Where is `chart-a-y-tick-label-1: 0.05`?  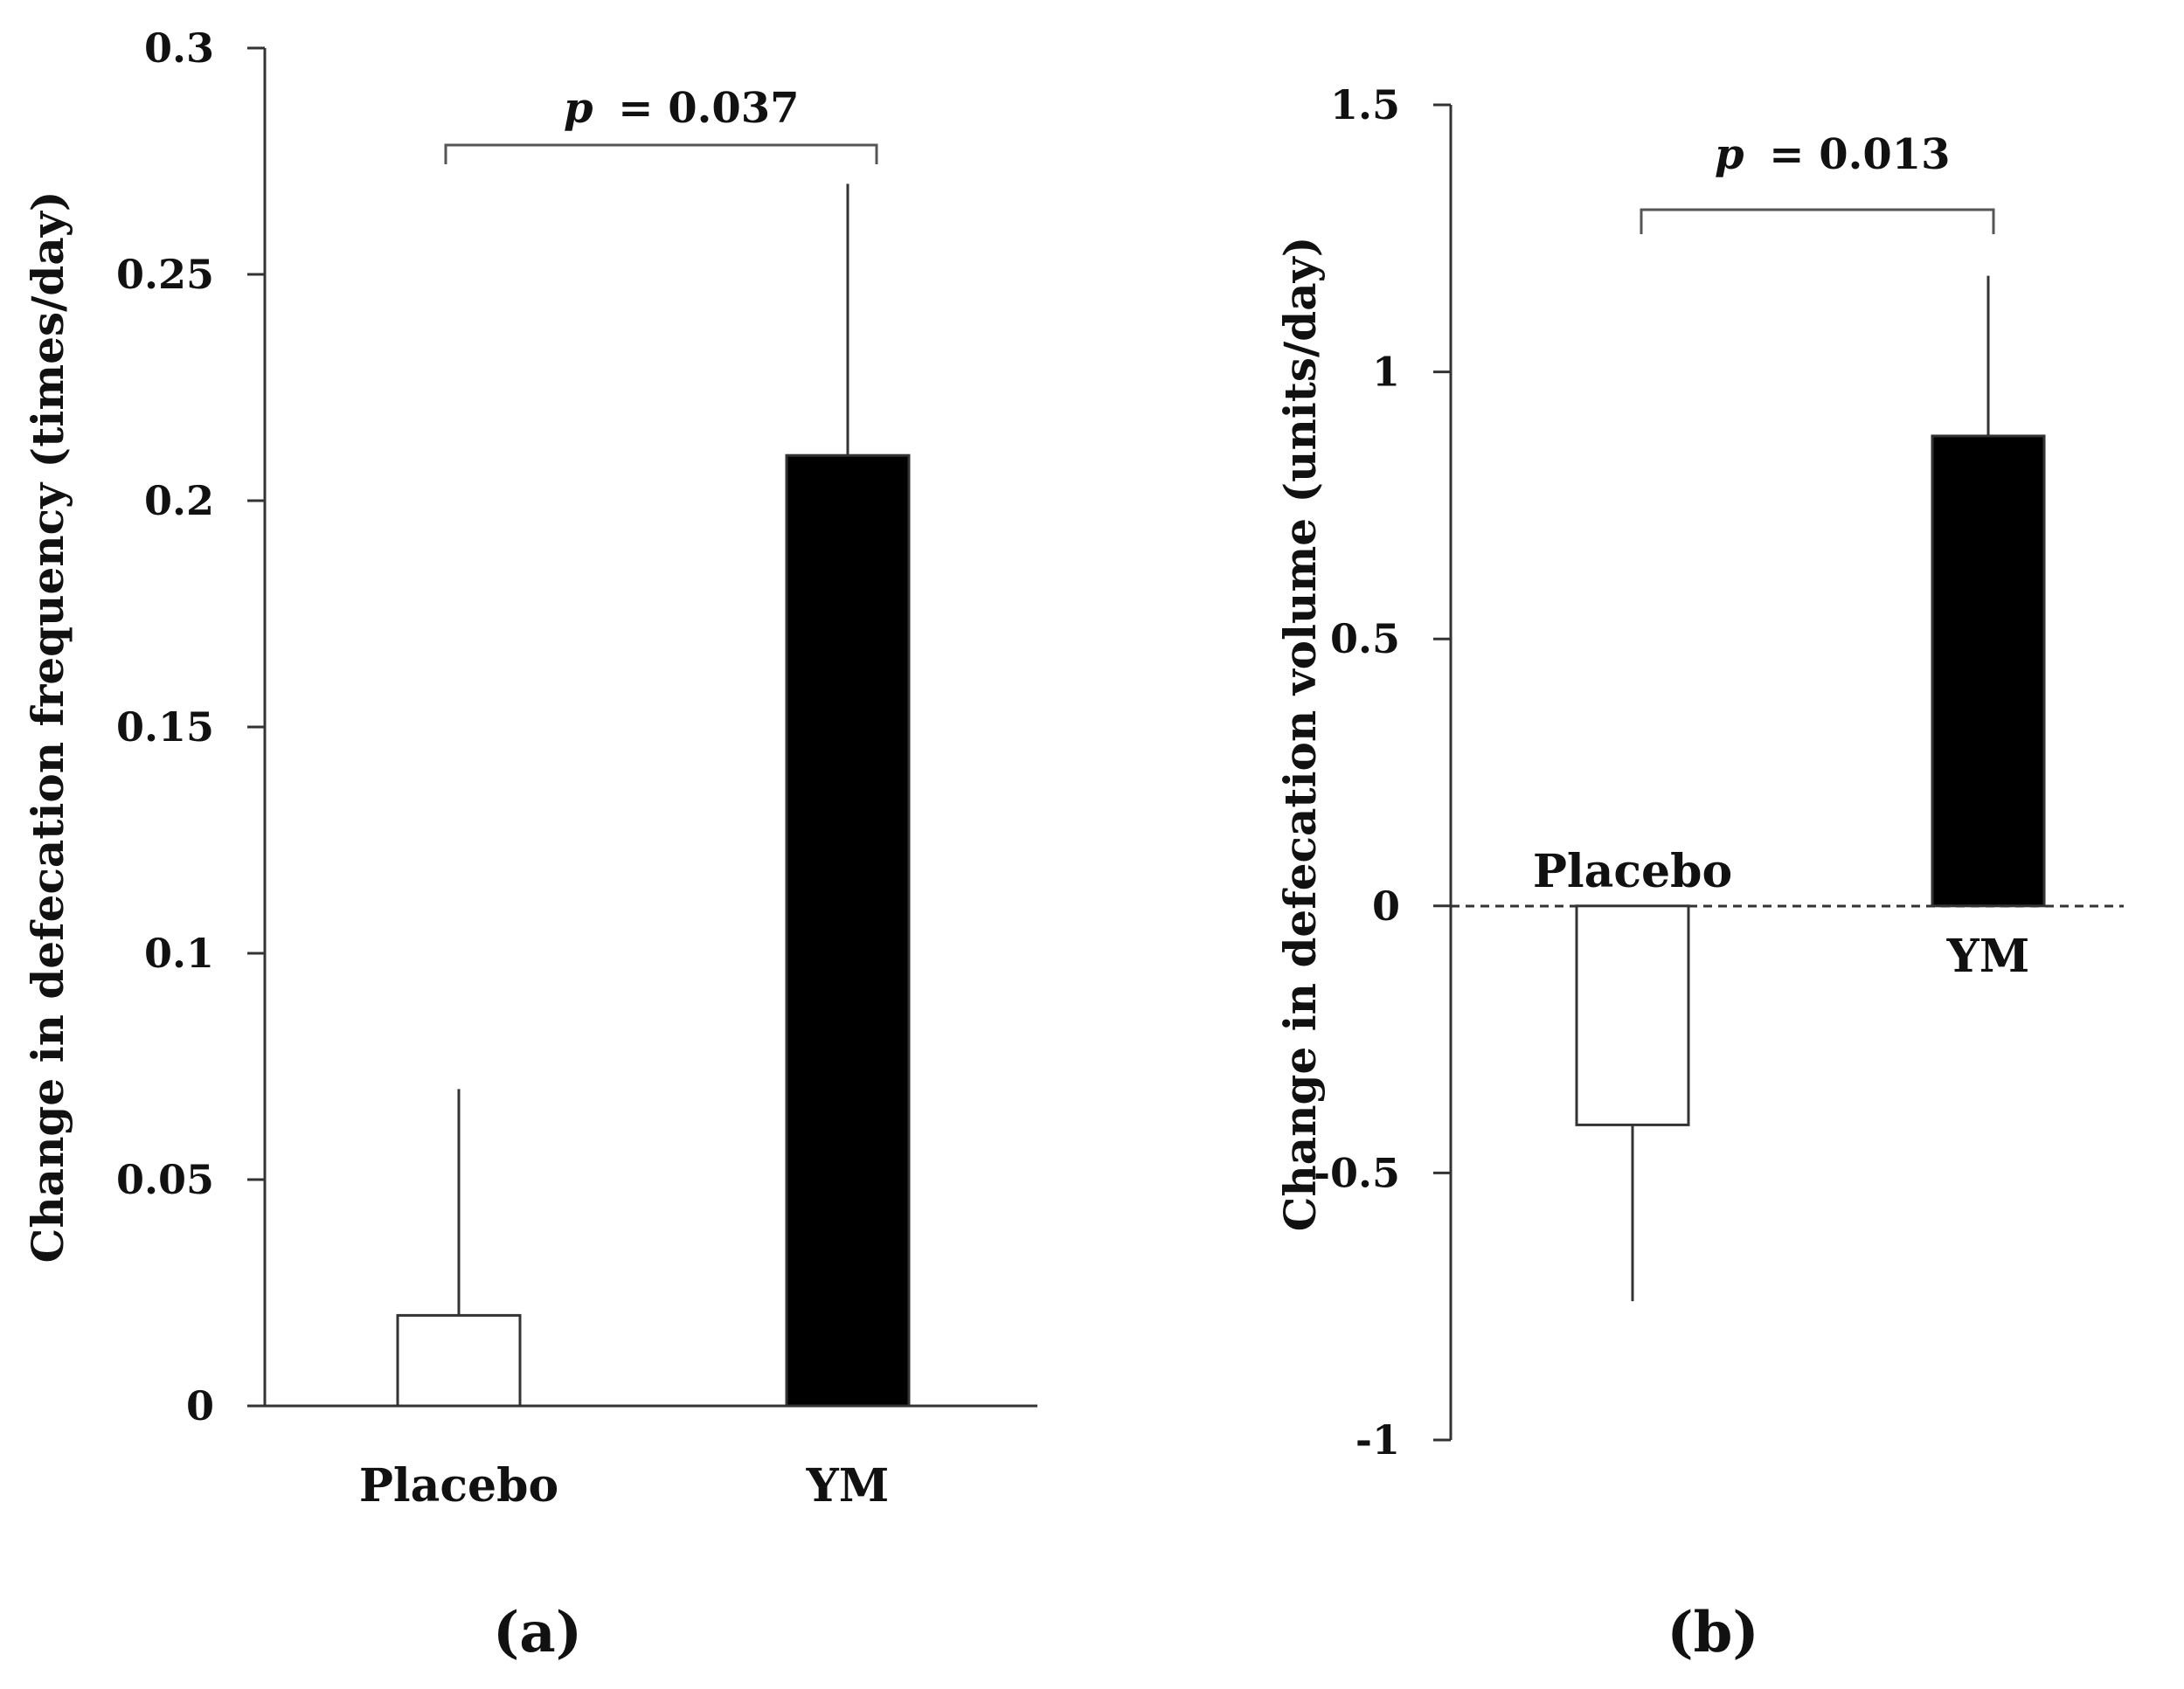 chart-a-y-tick-label-1: 0.05 is located at coordinates (165, 1180).